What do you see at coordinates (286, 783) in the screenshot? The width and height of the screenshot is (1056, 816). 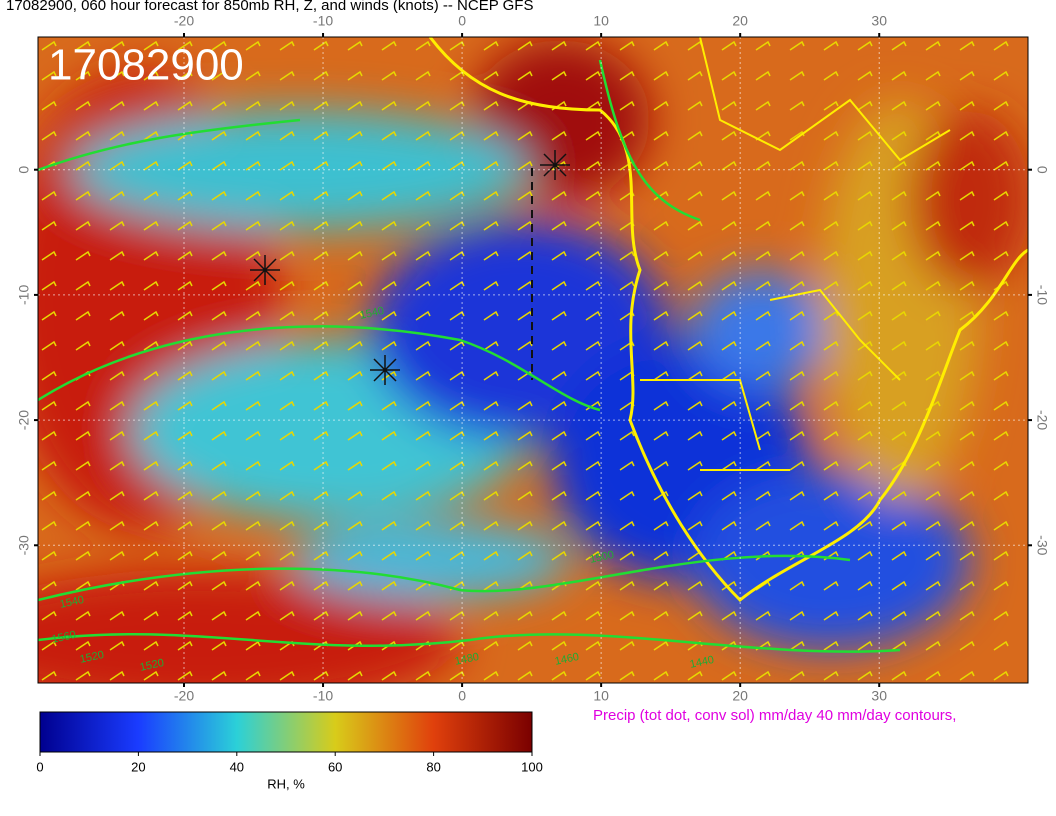 I see `colorbar-label: RH, %` at bounding box center [286, 783].